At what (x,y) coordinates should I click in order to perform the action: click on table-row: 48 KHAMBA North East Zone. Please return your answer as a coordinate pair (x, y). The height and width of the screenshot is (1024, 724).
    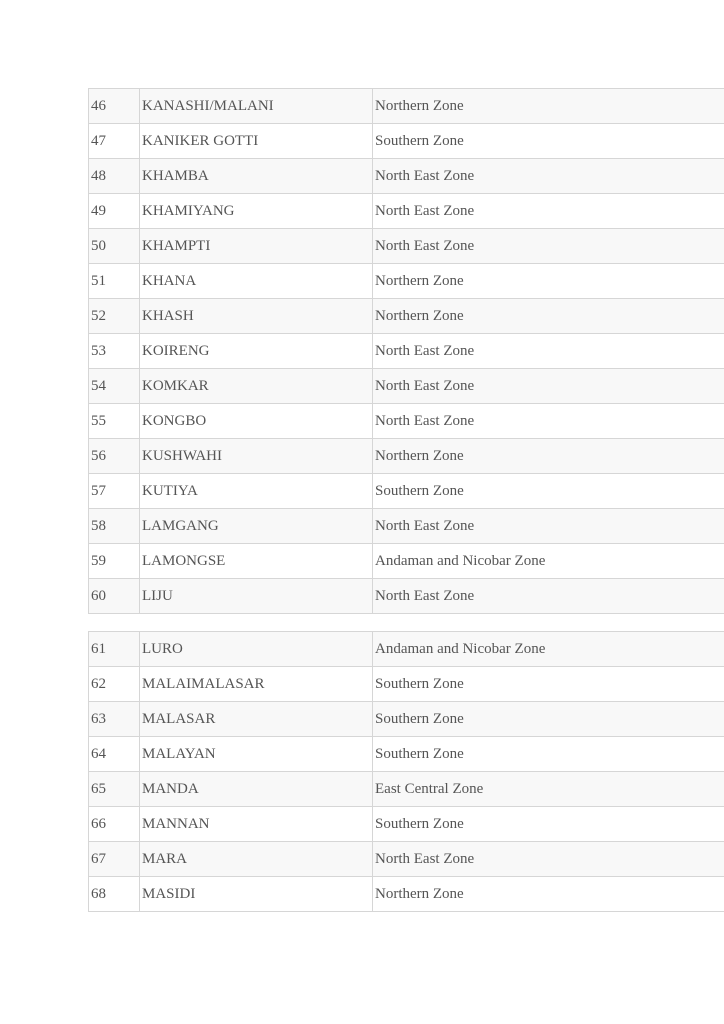
    Looking at the image, I should click on (406, 176).